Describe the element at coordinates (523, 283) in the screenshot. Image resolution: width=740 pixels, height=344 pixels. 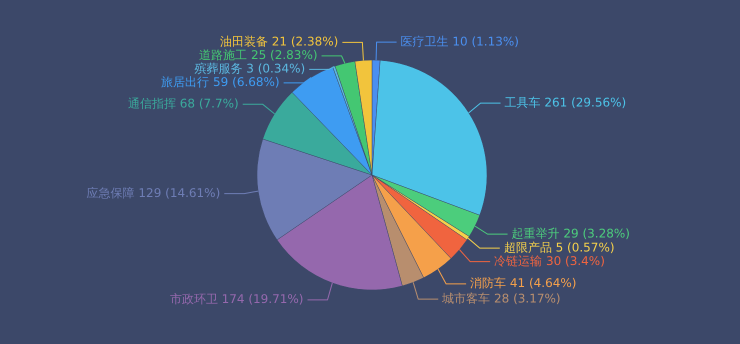
I see `slice-label: 消防车 41 (4.64%)` at that location.